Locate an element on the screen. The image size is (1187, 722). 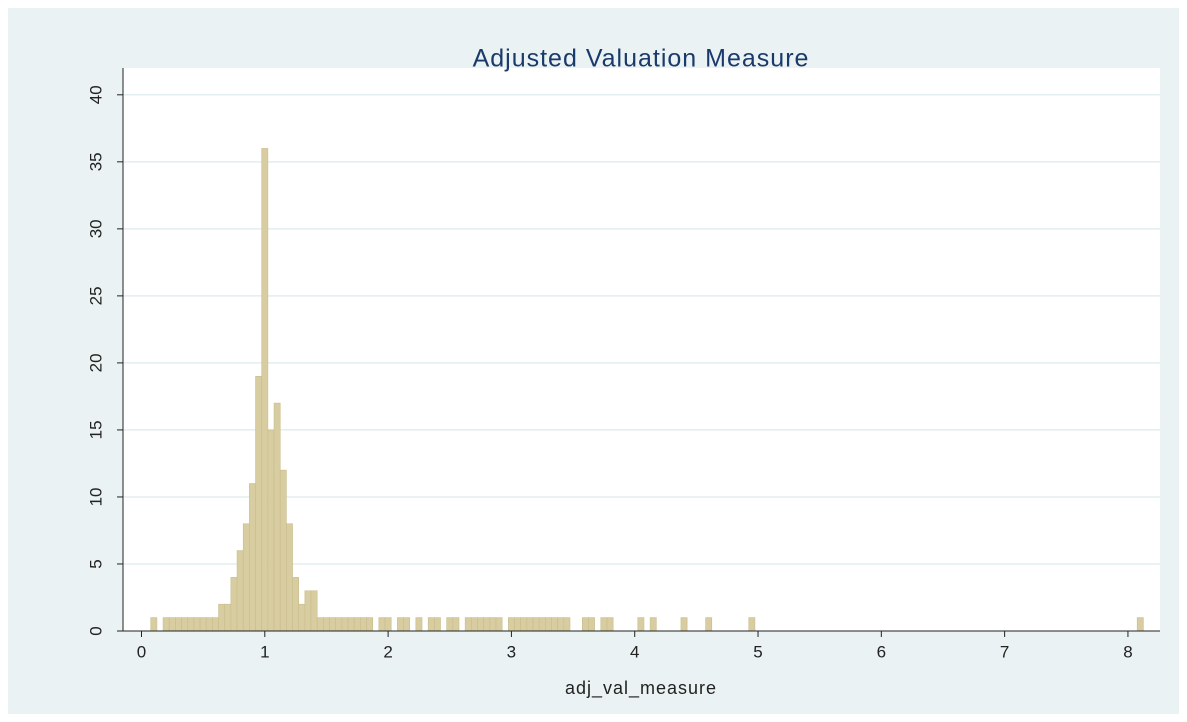
x-tick-label: 8 is located at coordinates (1127, 651).